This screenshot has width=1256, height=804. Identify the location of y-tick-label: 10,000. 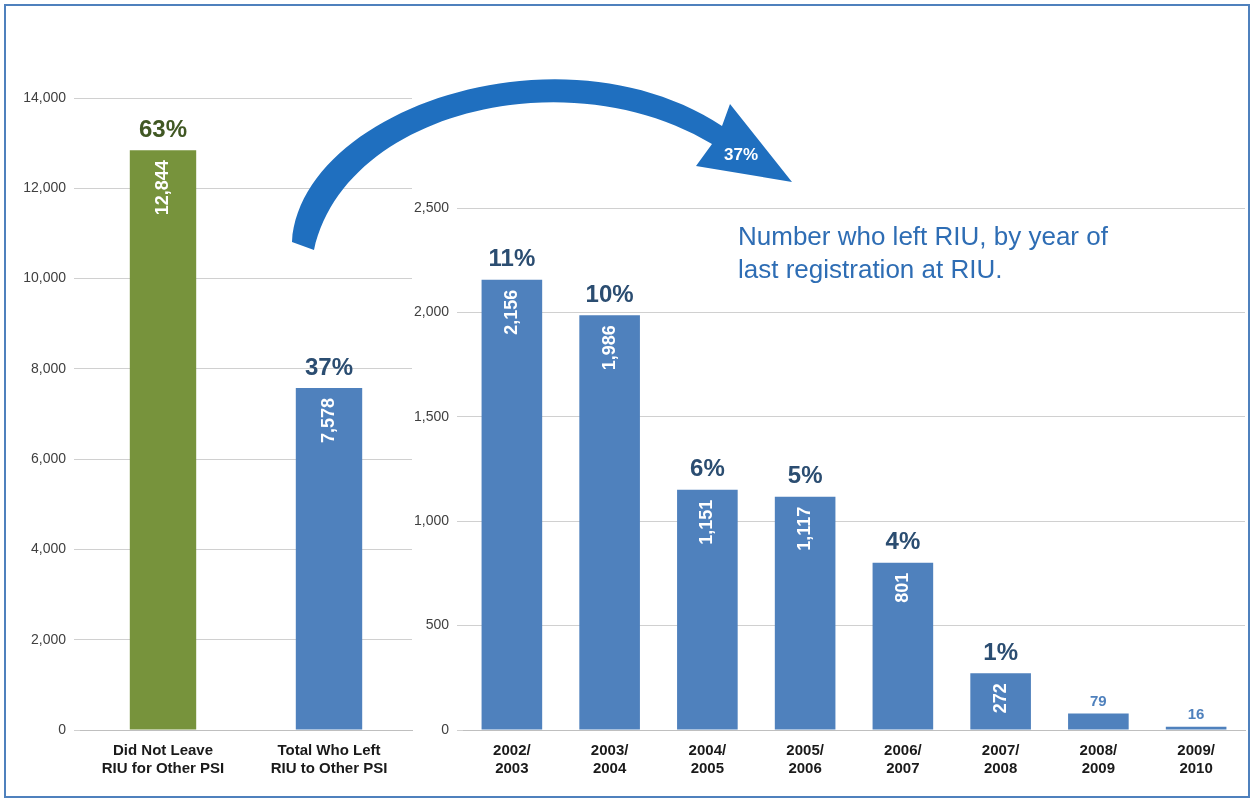
(45, 277).